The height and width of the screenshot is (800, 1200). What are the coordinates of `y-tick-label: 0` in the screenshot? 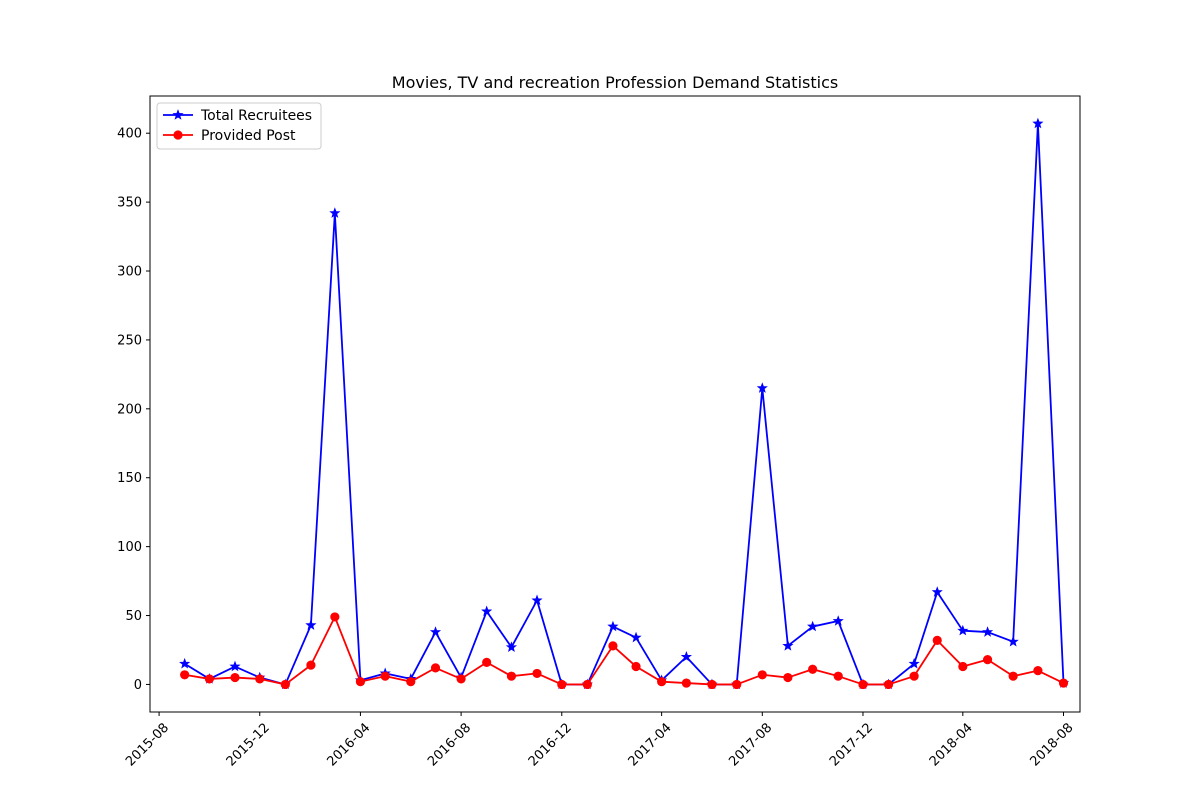 It's located at (138, 685).